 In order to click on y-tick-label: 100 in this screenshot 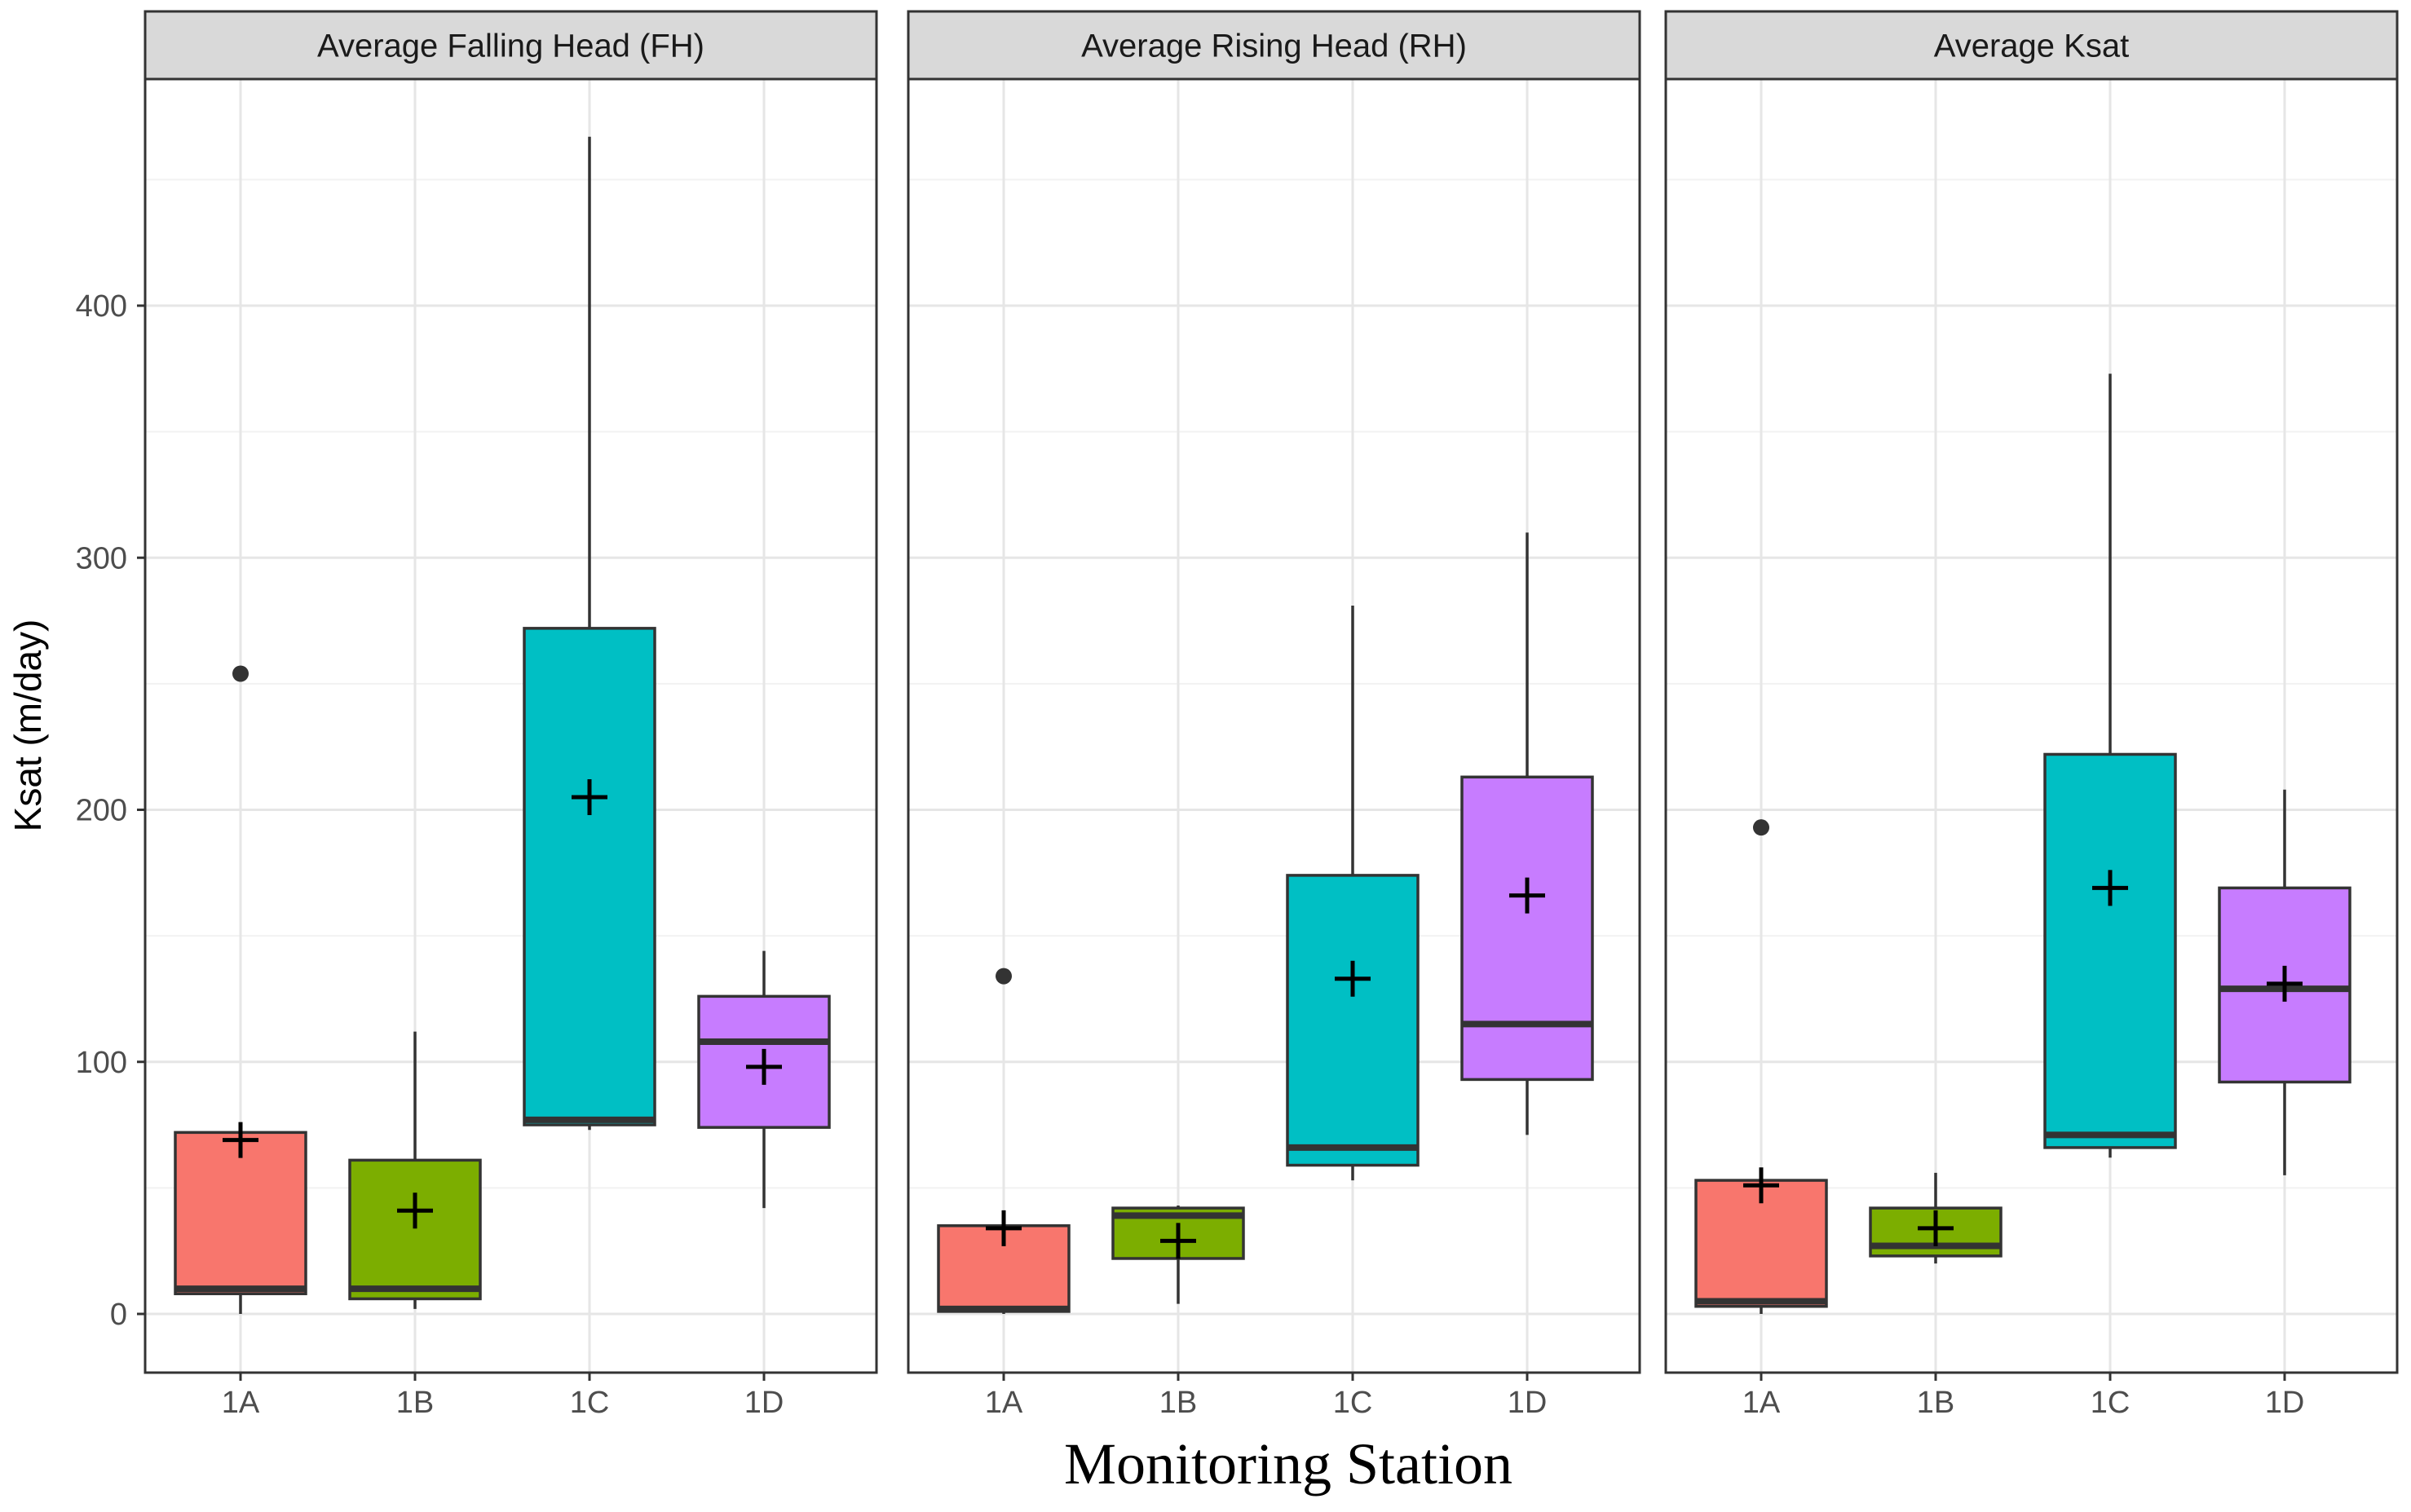, I will do `click(101, 1063)`.